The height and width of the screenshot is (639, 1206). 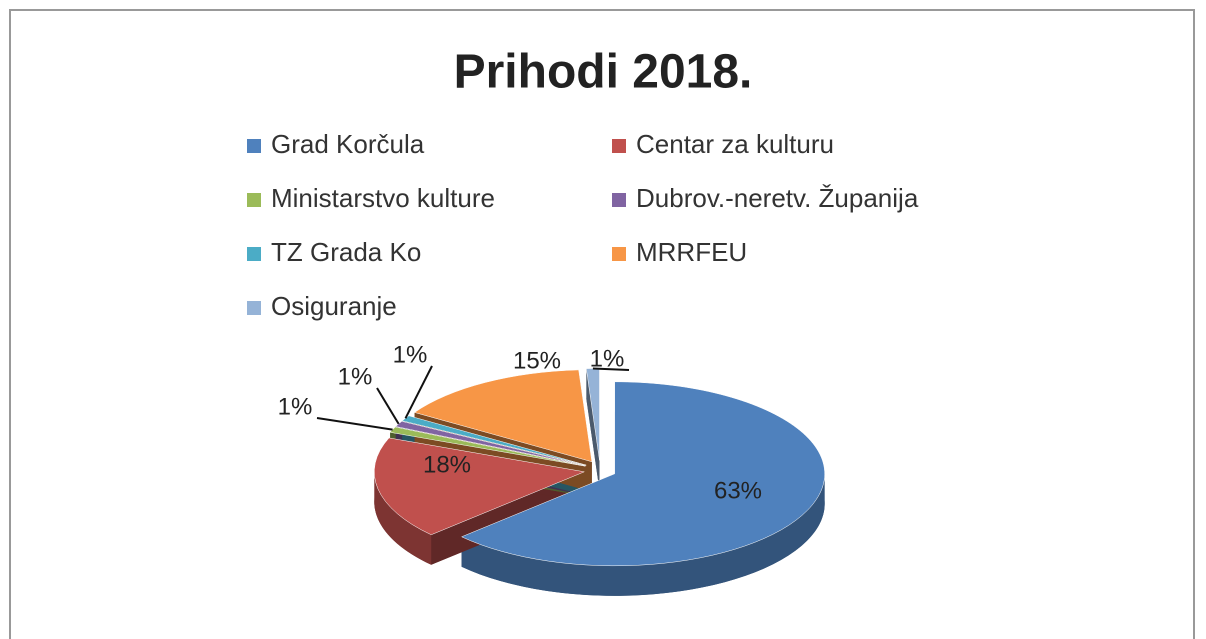 What do you see at coordinates (738, 490) in the screenshot?
I see `value-label: 63%` at bounding box center [738, 490].